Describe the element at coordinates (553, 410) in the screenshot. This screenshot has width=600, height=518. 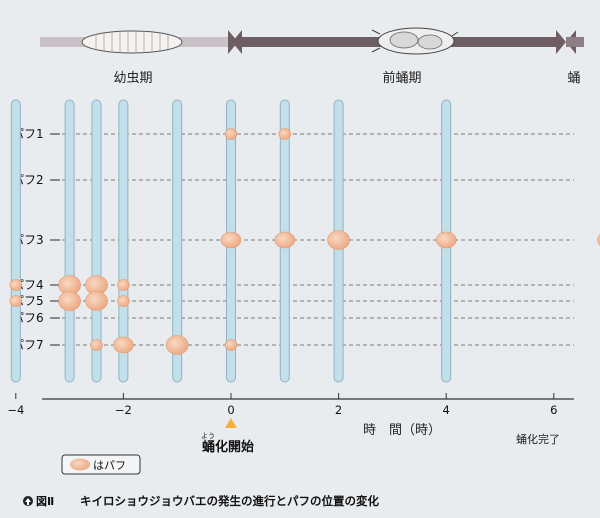
I see `tick-label: 6` at that location.